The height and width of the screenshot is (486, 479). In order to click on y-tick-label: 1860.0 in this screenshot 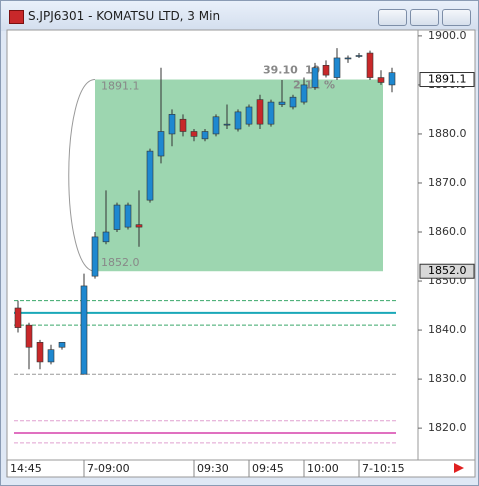, I will do `click(447, 231)`.